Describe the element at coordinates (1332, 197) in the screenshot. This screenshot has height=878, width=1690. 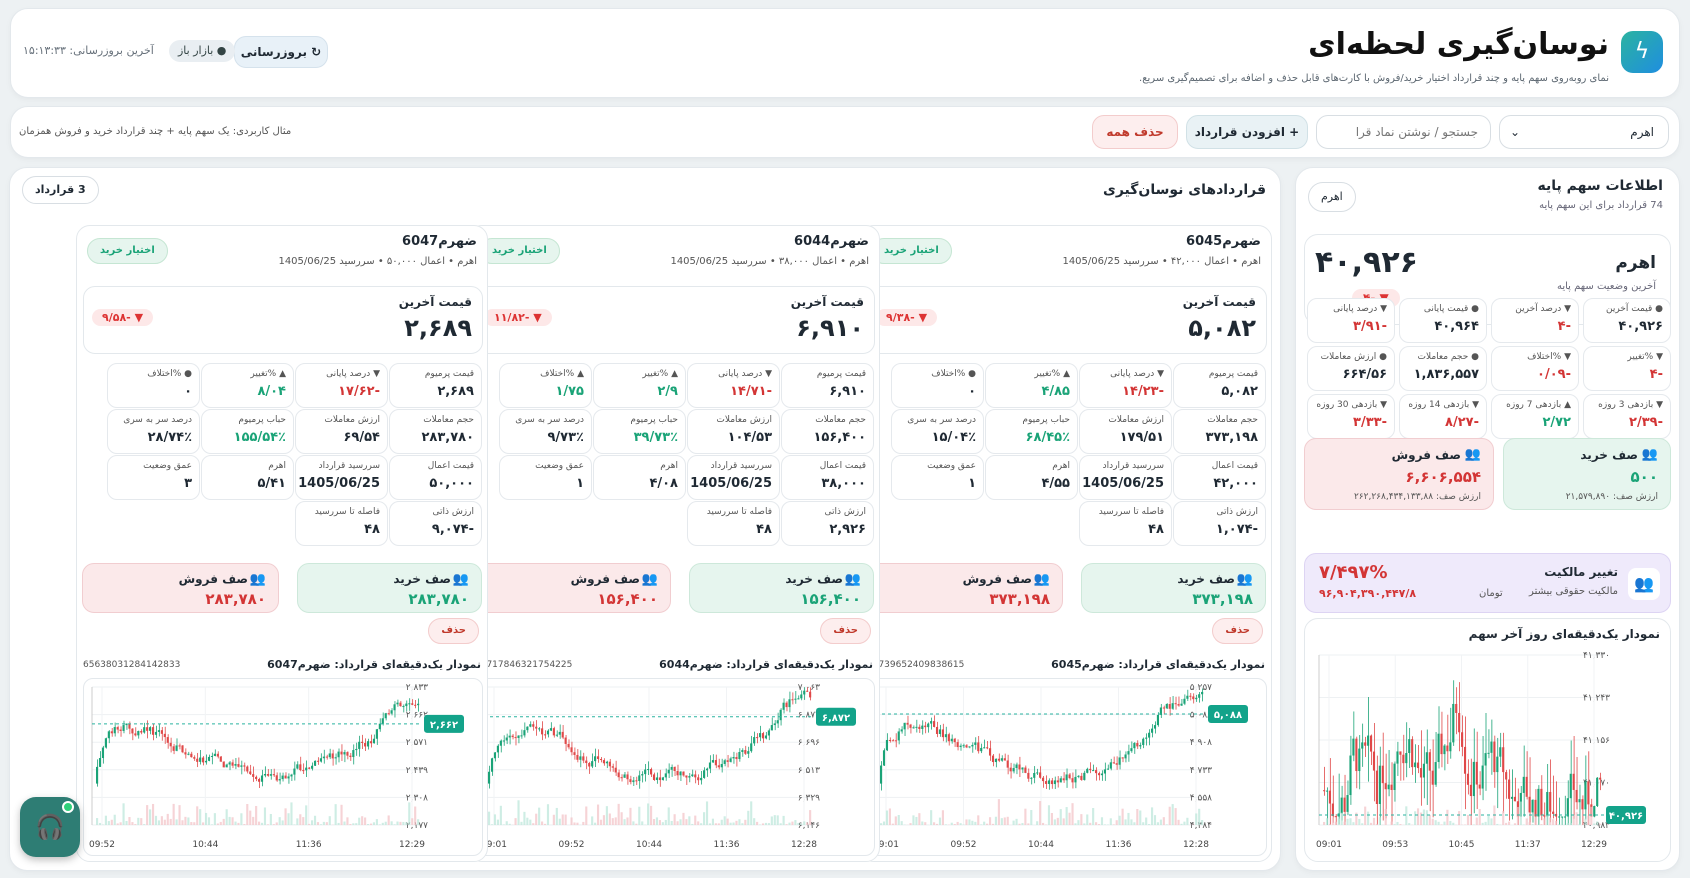
I see `base-symbol-pill: اهرم` at that location.